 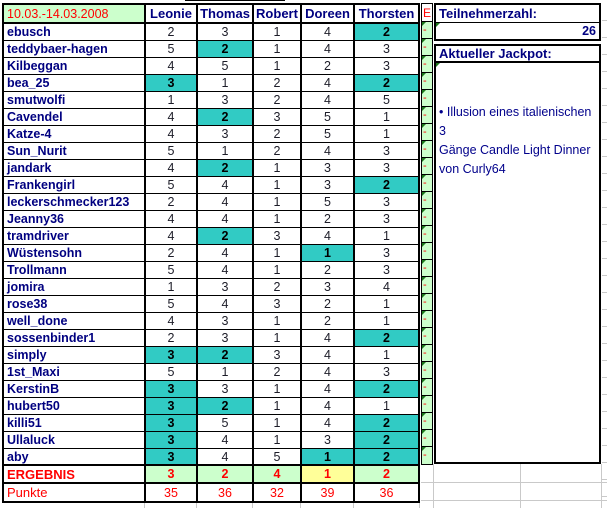 I want to click on player-name: Frankengirl, so click(x=41, y=185).